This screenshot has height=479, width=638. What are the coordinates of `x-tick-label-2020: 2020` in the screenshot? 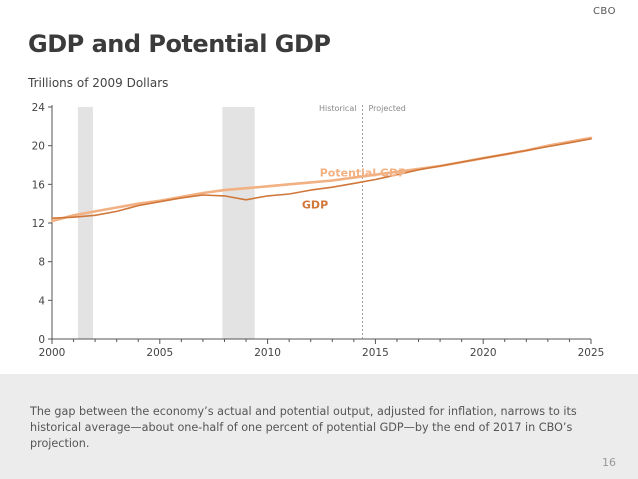 It's located at (483, 353).